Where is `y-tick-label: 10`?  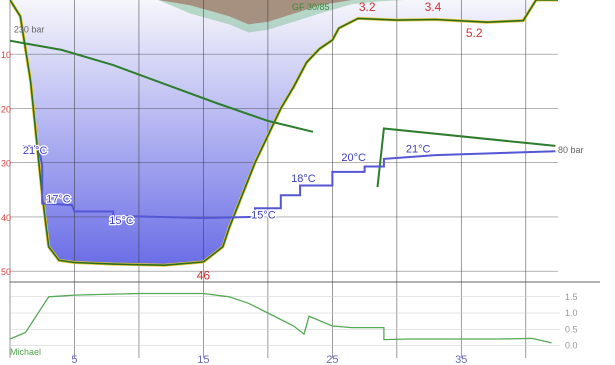
y-tick-label: 10 is located at coordinates (6, 55).